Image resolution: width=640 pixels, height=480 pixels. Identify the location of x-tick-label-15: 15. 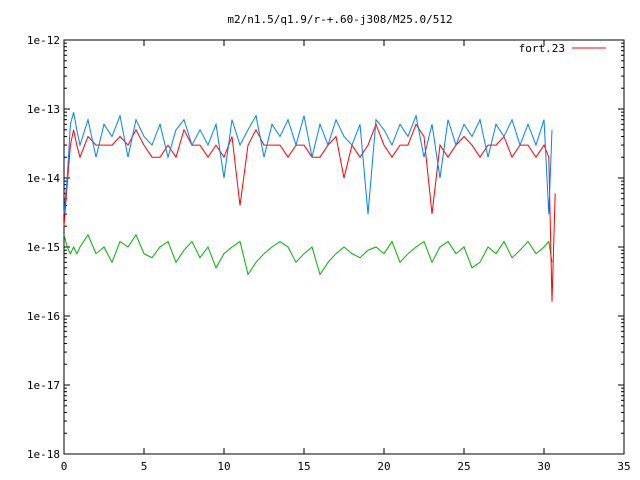
(303, 466).